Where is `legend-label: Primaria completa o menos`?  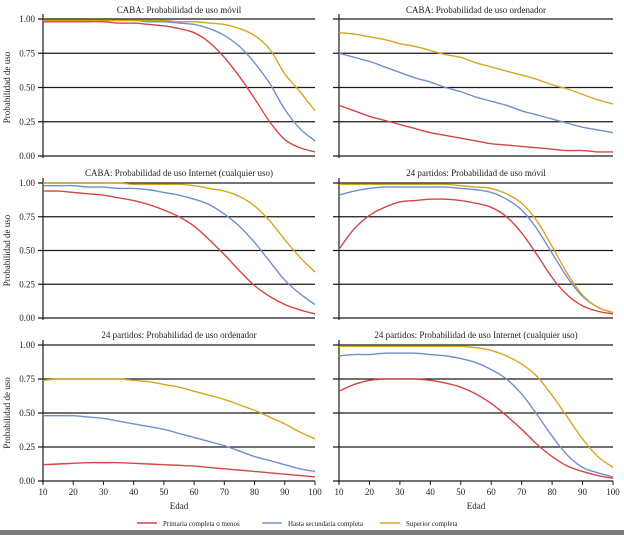
legend-label: Primaria completa o menos is located at coordinates (201, 524).